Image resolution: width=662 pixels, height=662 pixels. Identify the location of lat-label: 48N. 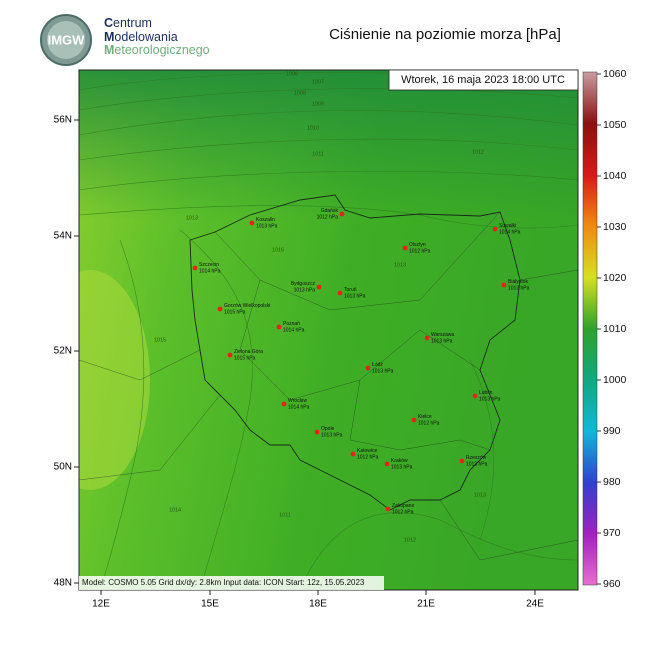
(63, 583).